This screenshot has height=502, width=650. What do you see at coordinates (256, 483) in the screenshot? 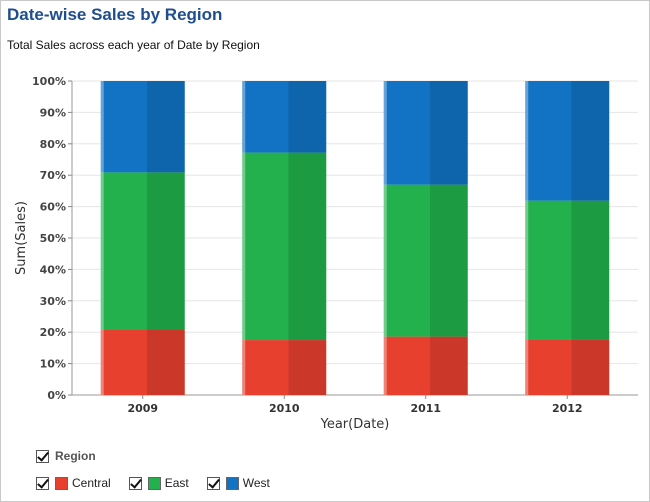
I see `legend-west-label: West` at bounding box center [256, 483].